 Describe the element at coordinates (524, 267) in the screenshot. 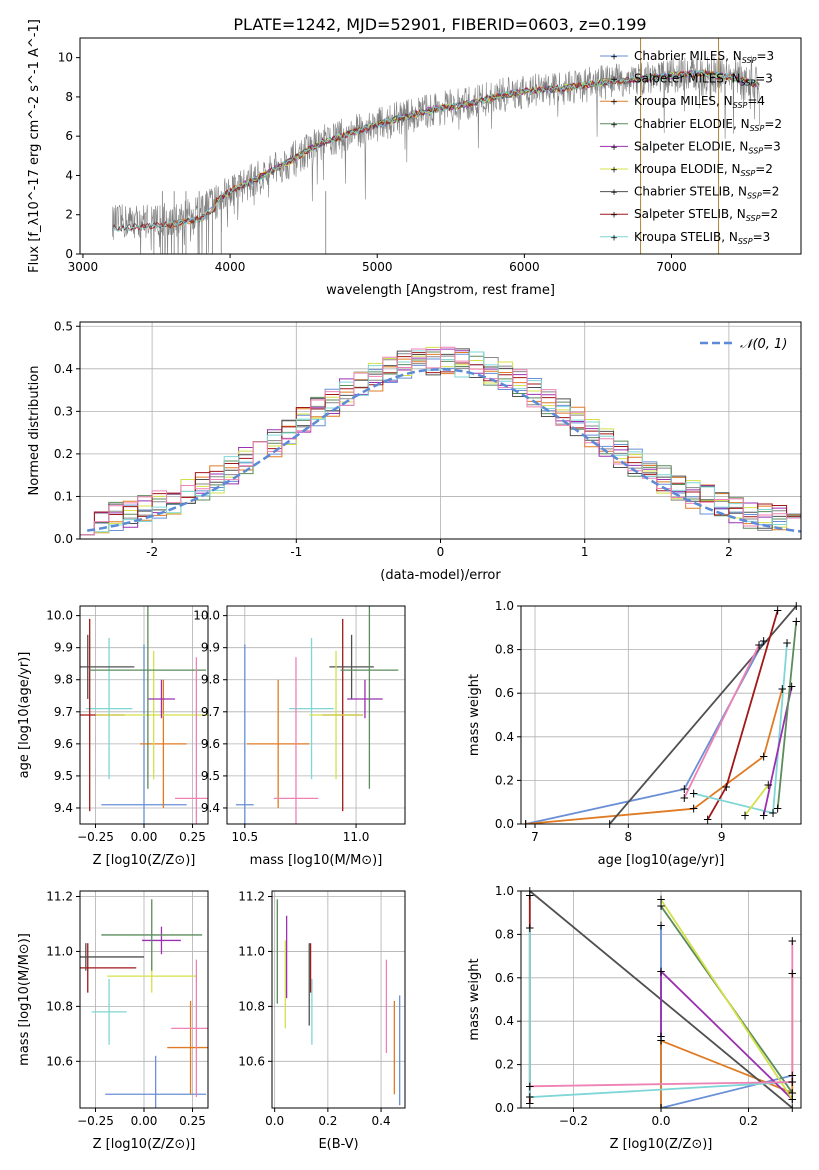

I see `x-tick-label: 6000` at that location.